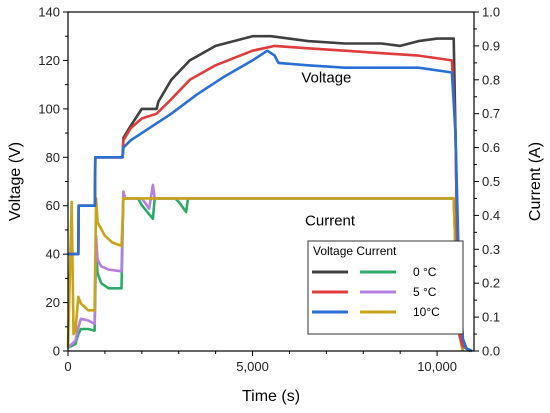 The height and width of the screenshot is (413, 550). I want to click on legend-label-10c: 10°C, so click(426, 312).